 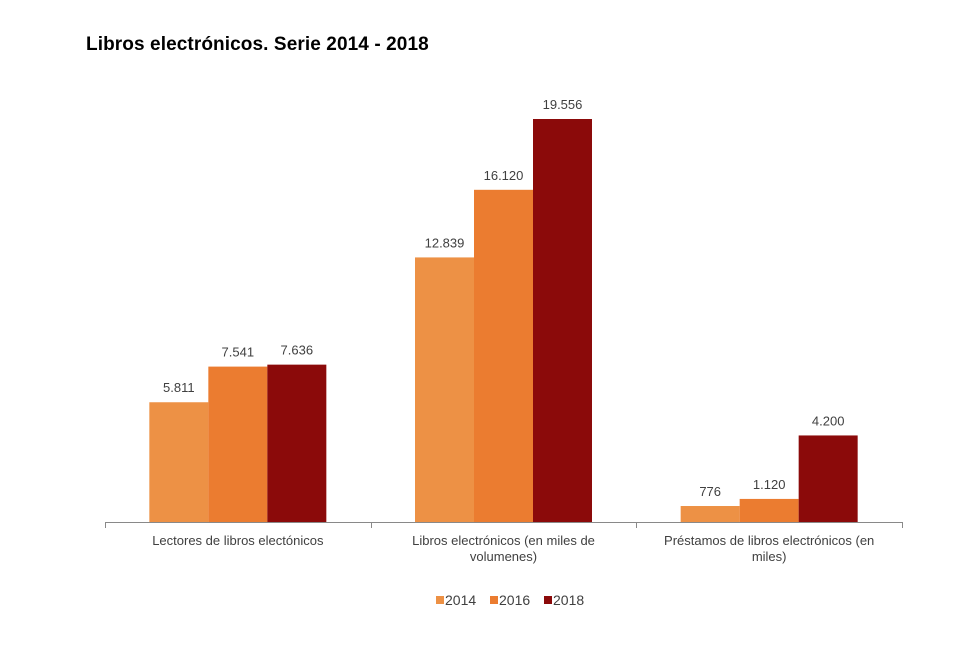 What do you see at coordinates (460, 600) in the screenshot?
I see `legend-label-2014: 2014` at bounding box center [460, 600].